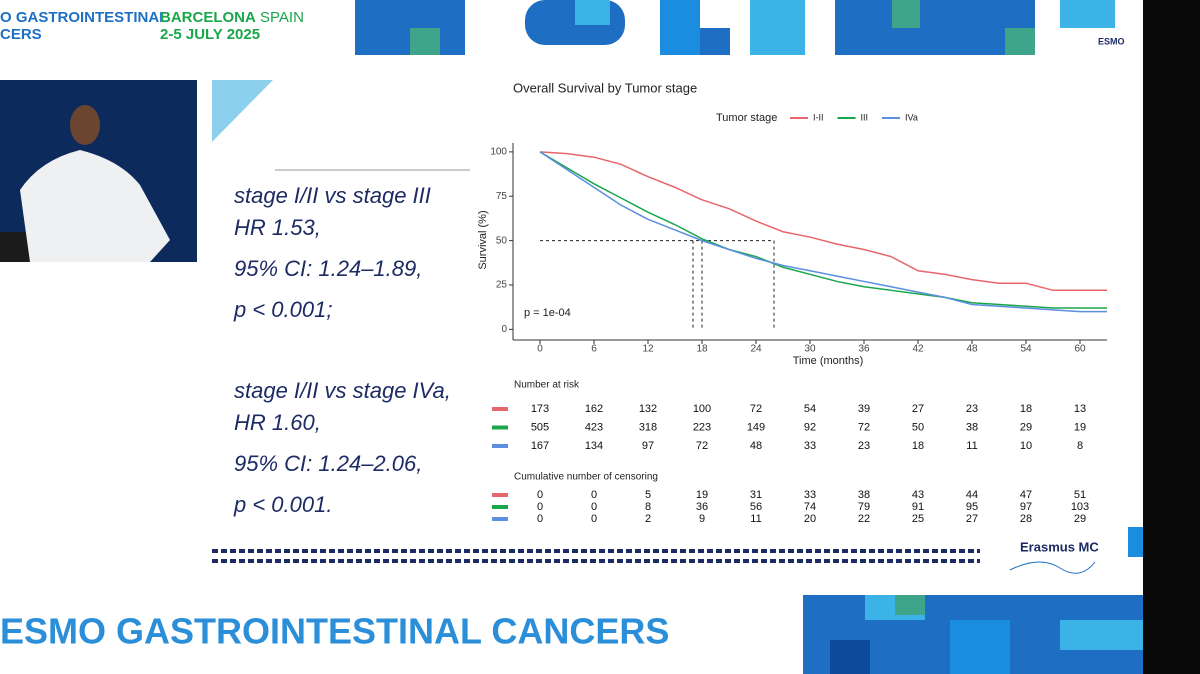 The height and width of the screenshot is (674, 1200). What do you see at coordinates (648, 349) in the screenshot?
I see `x-tick-label: 12` at bounding box center [648, 349].